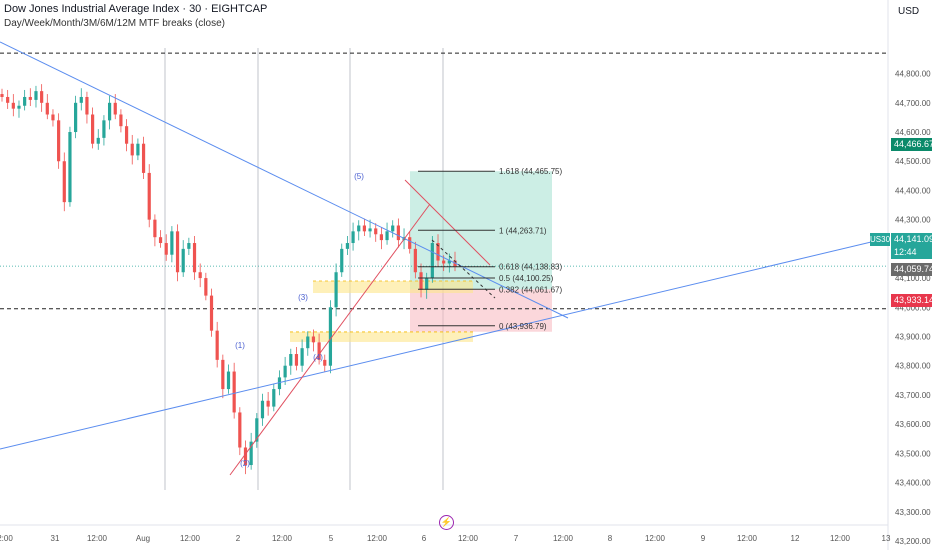  What do you see at coordinates (913, 337) in the screenshot?
I see `y-tick-9: 43,900.00` at bounding box center [913, 337].